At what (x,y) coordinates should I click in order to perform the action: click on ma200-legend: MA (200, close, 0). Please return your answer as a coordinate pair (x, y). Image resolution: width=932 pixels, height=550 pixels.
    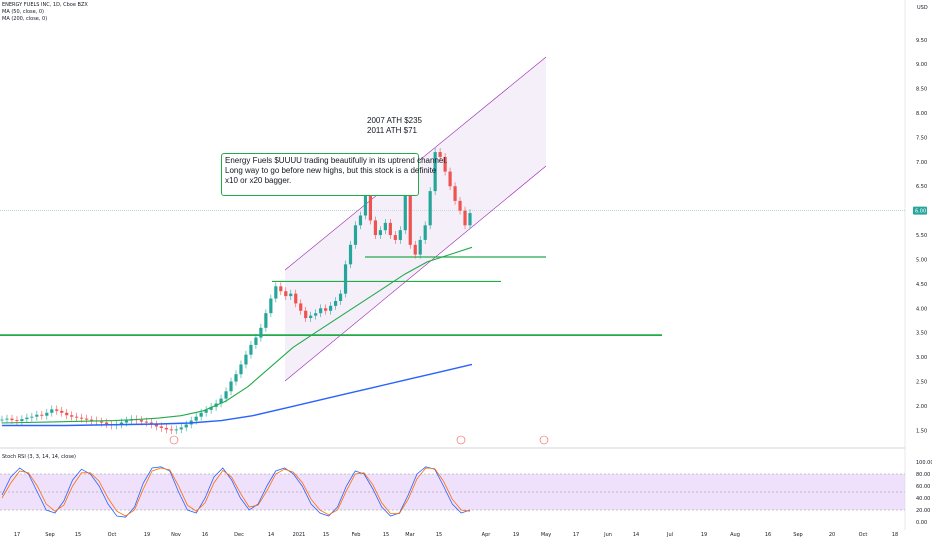
    Looking at the image, I should click on (25, 19).